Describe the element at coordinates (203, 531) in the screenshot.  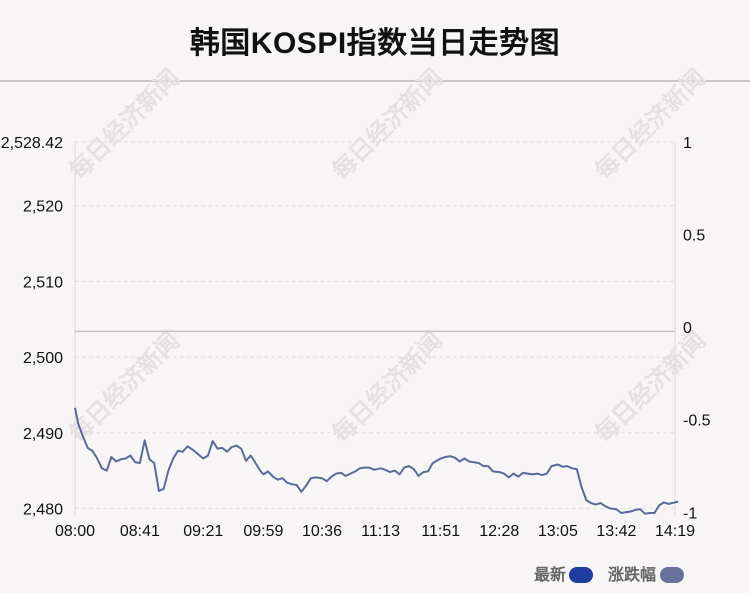
I see `x-tick-label: 09:21` at that location.